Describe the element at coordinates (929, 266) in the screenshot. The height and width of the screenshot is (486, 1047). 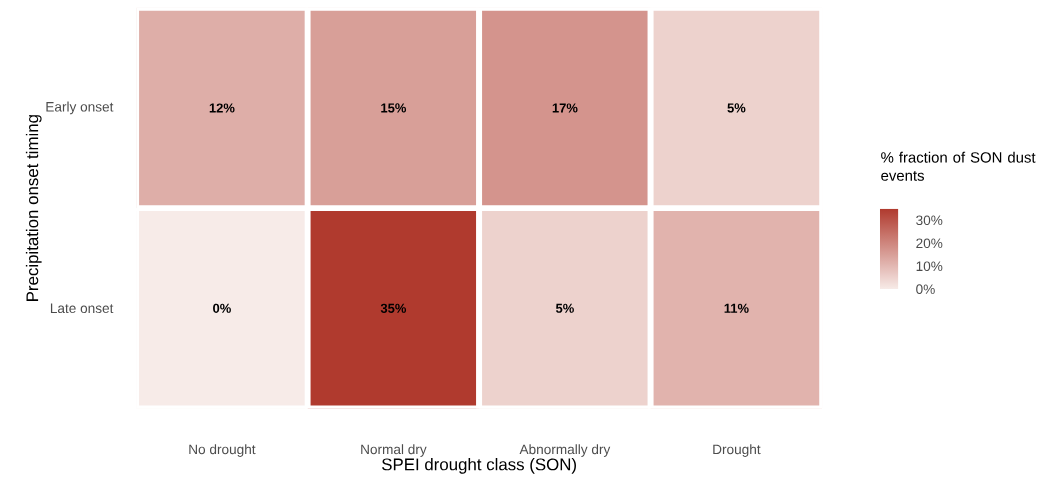
I see `color-bar-label: 10%` at that location.